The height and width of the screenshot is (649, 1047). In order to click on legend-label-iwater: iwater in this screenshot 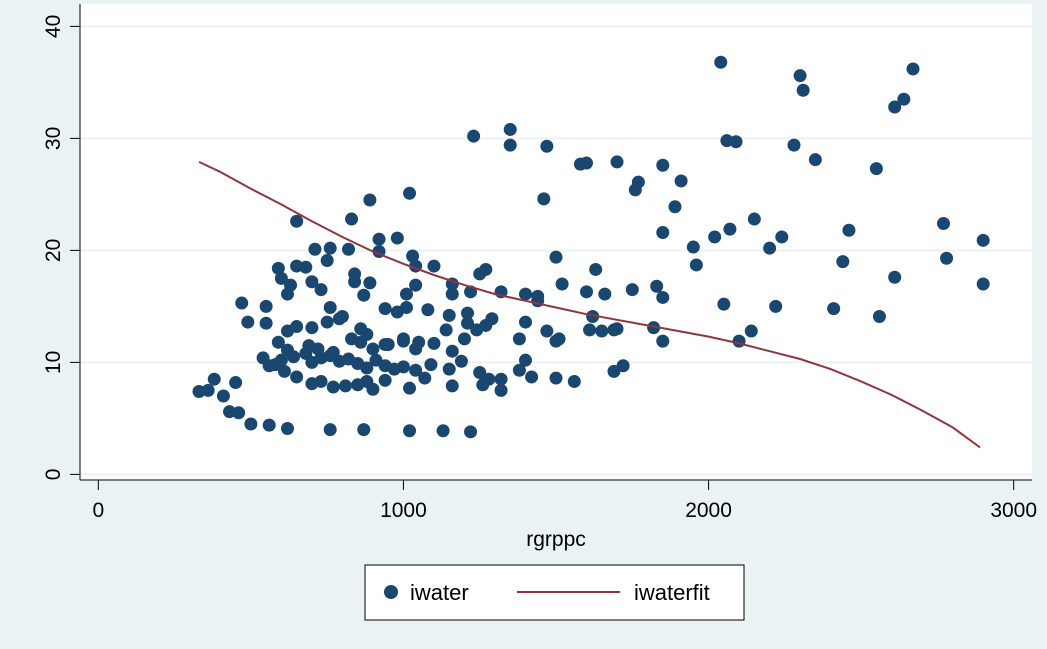, I will do `click(439, 592)`.